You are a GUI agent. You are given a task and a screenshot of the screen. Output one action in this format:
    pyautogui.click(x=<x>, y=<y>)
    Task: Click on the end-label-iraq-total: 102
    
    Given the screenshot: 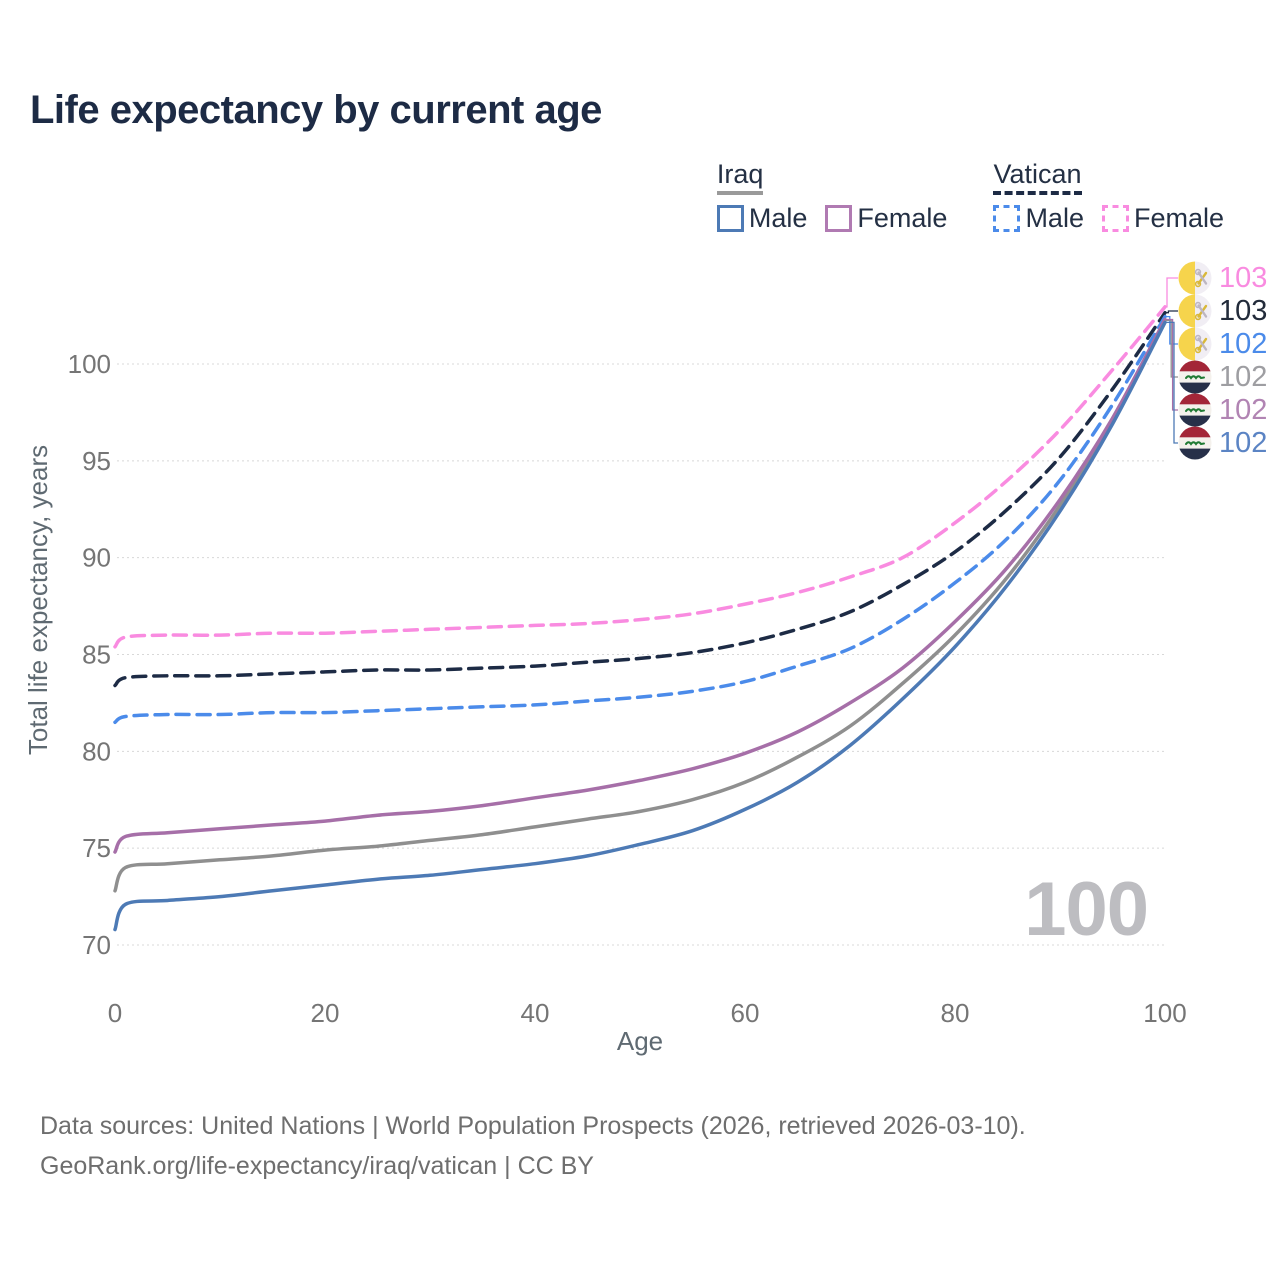 What is the action you would take?
    pyautogui.click(x=1222, y=377)
    